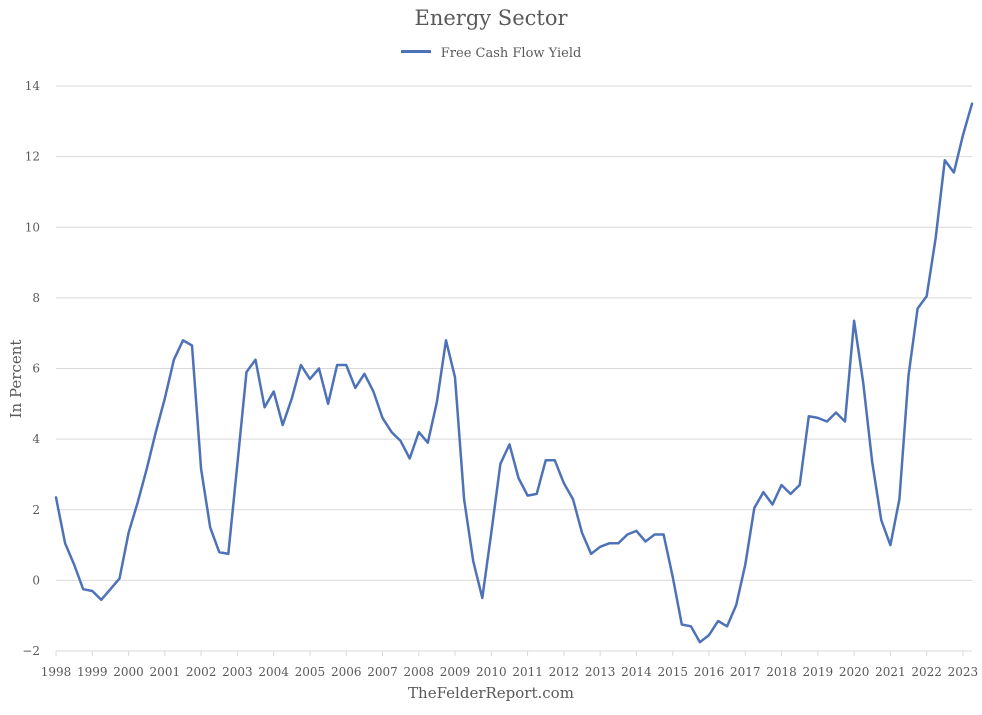 The width and height of the screenshot is (982, 715). I want to click on y-tick-label: 14, so click(33, 86).